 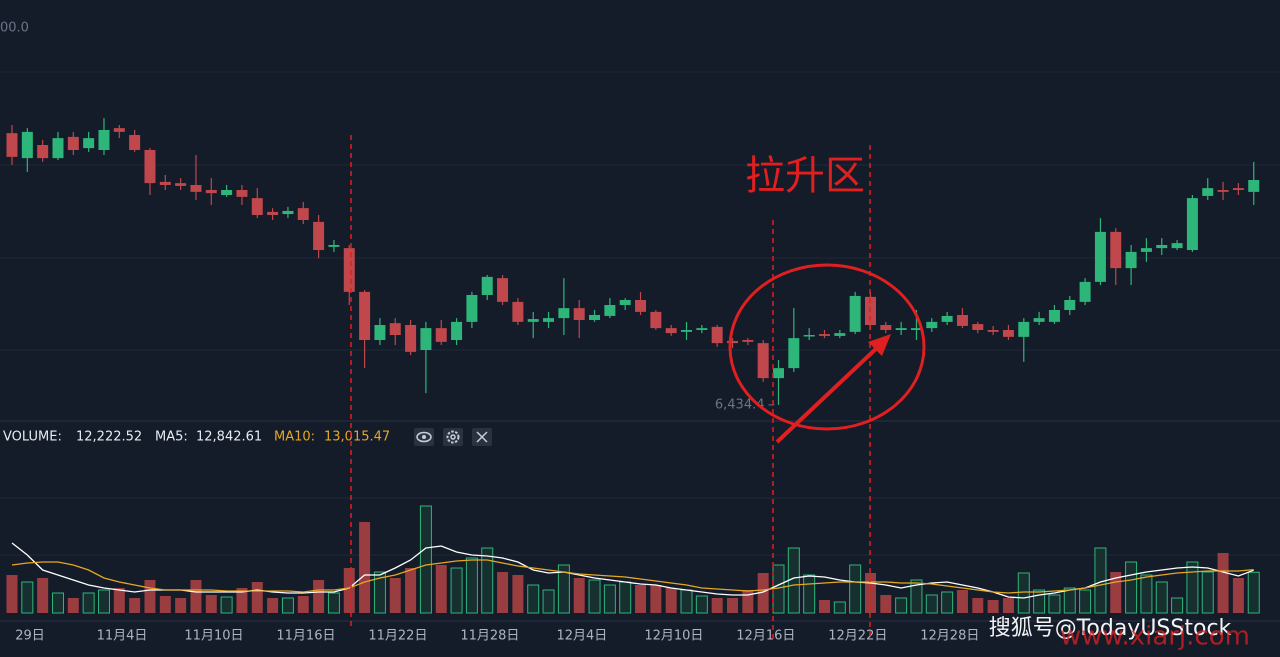 What do you see at coordinates (453, 437) in the screenshot?
I see `settings-button` at bounding box center [453, 437].